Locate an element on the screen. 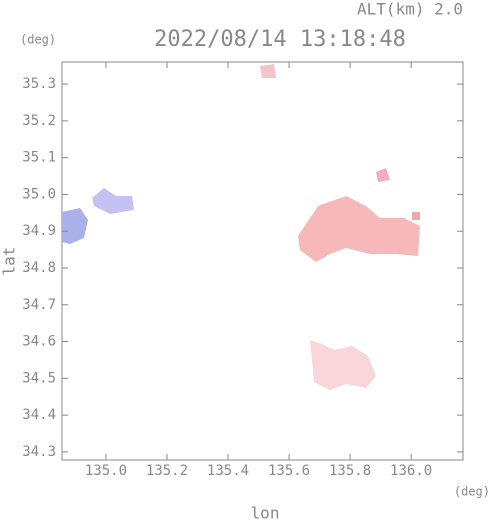 The height and width of the screenshot is (521, 491). y-tick-label: 34.5 is located at coordinates (39, 378).